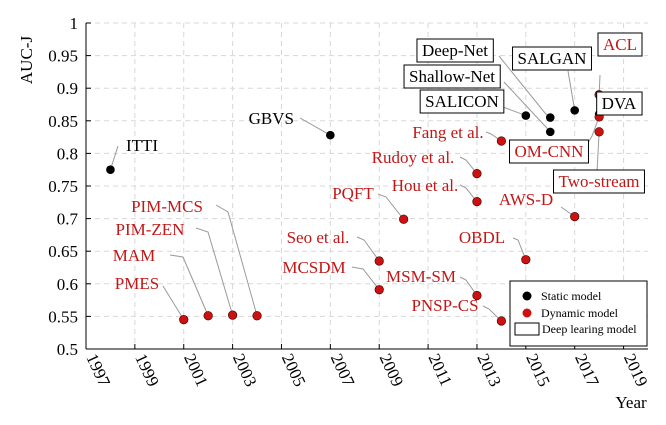  What do you see at coordinates (196, 370) in the screenshot?
I see `x-tick-label: 2001` at bounding box center [196, 370].